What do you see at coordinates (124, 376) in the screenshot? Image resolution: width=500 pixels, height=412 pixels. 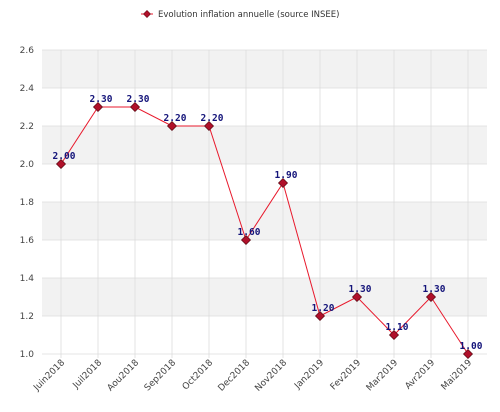 I see `x-tick-label: Aou2018` at bounding box center [124, 376].